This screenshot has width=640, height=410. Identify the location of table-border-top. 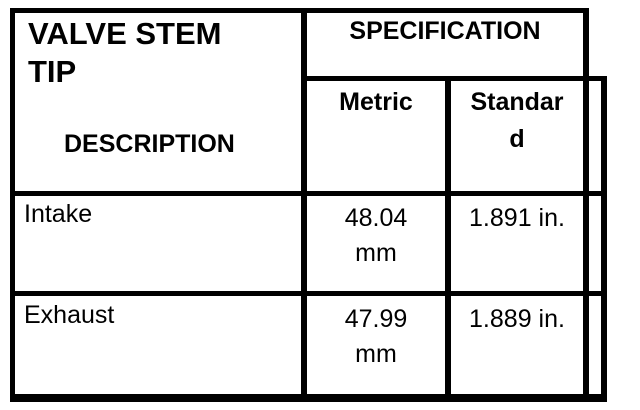
(299, 10).